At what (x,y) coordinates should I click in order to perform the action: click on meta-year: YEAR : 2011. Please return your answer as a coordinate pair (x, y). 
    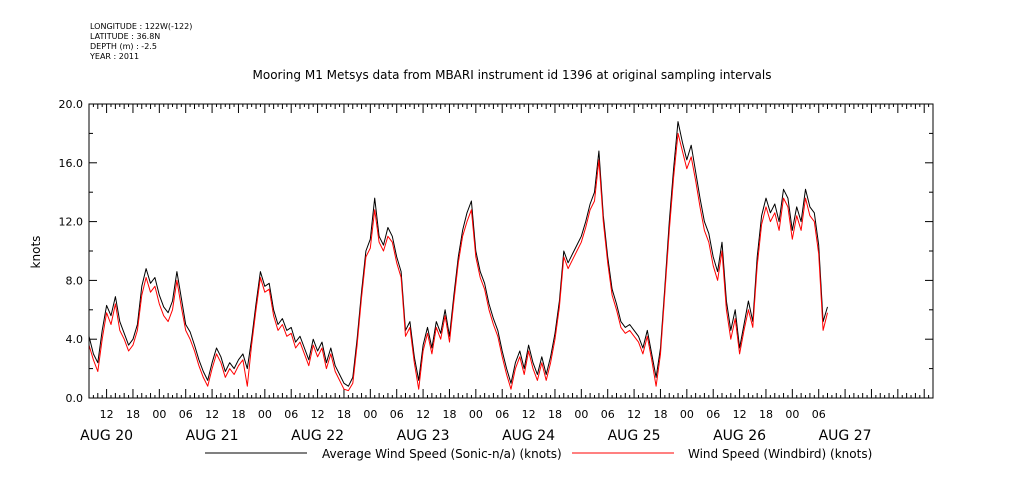
    Looking at the image, I should click on (114, 56).